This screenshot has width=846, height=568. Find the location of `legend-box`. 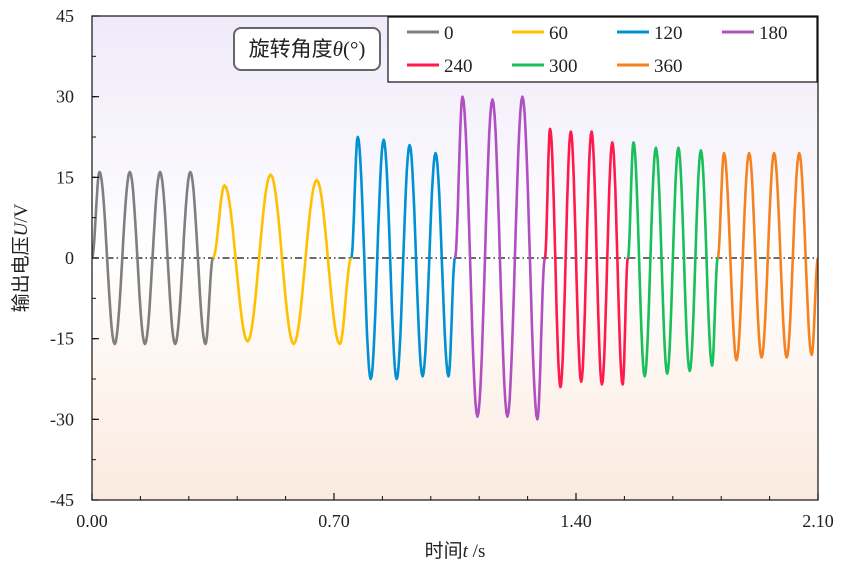

legend-box is located at coordinates (602, 49).